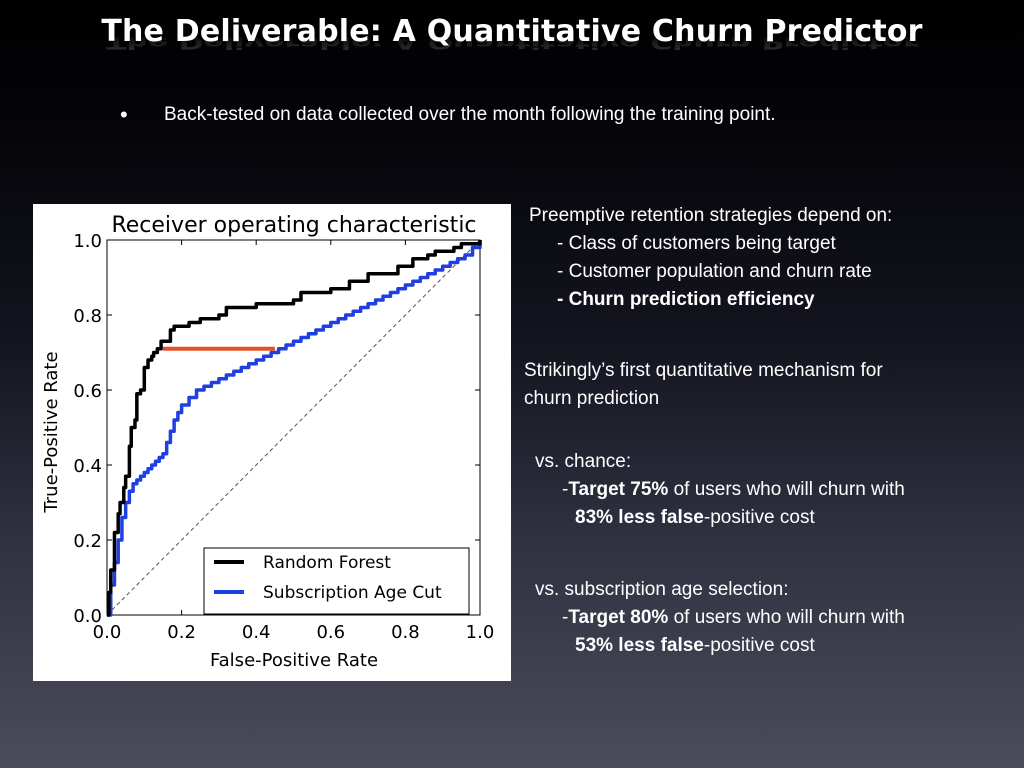 The image size is (1024, 768). I want to click on legend-label-random-forest: Random Forest, so click(327, 563).